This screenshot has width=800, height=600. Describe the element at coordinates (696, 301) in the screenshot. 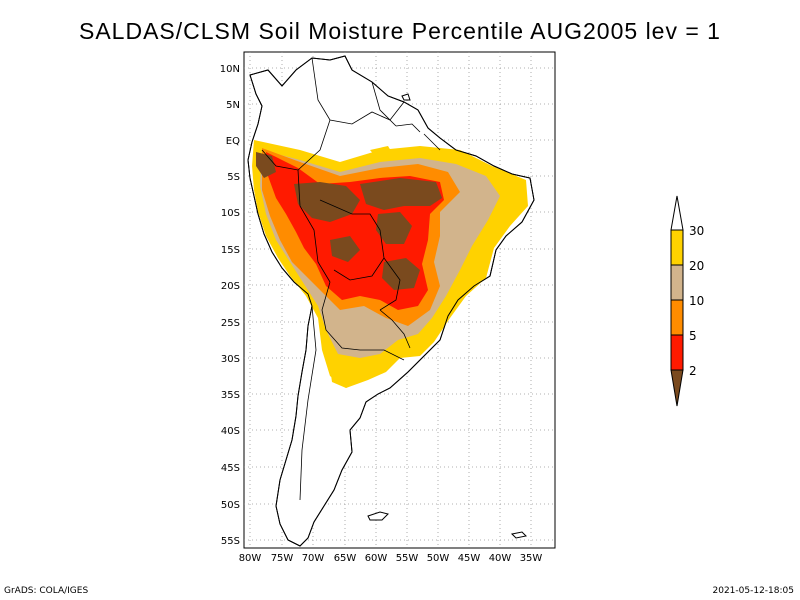

I see `legend-label: 10` at that location.